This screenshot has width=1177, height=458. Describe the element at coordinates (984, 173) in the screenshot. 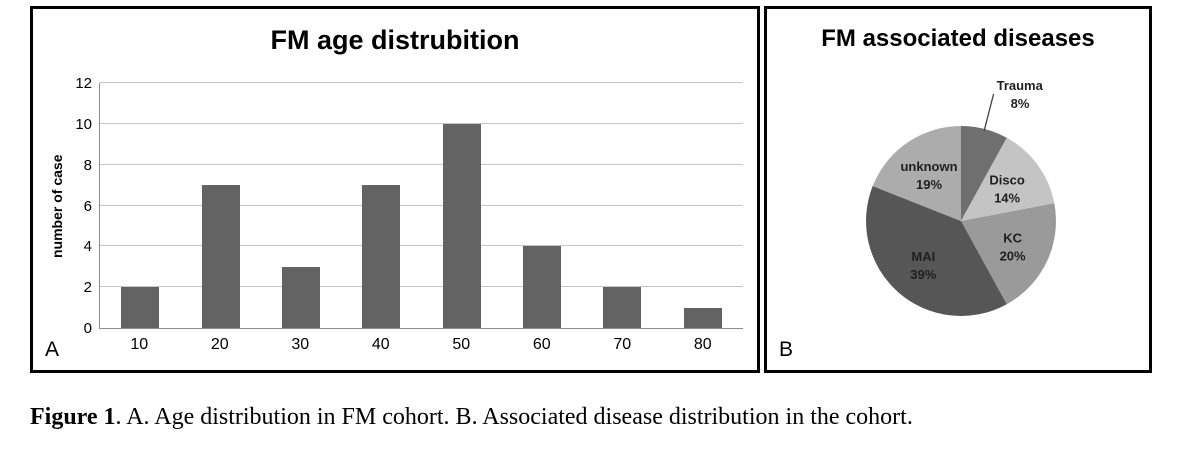

I see `pie-slice-trauma` at that location.